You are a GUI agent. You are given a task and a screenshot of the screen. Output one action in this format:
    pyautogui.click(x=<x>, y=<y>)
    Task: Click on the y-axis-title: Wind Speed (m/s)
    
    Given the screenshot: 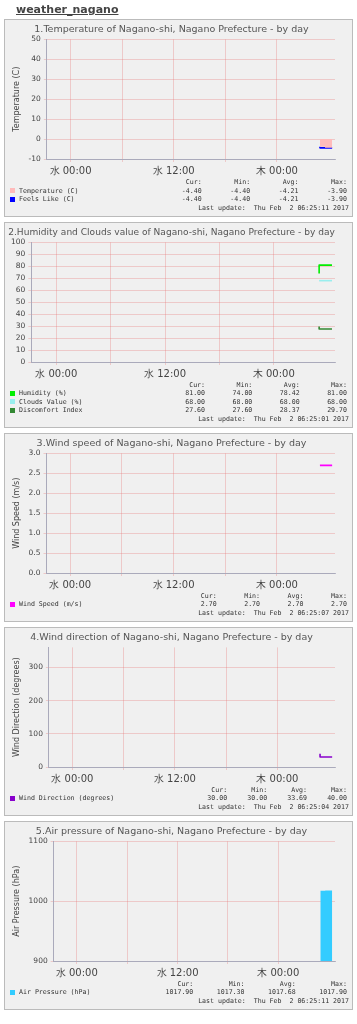 What is the action you would take?
    pyautogui.click(x=16, y=513)
    